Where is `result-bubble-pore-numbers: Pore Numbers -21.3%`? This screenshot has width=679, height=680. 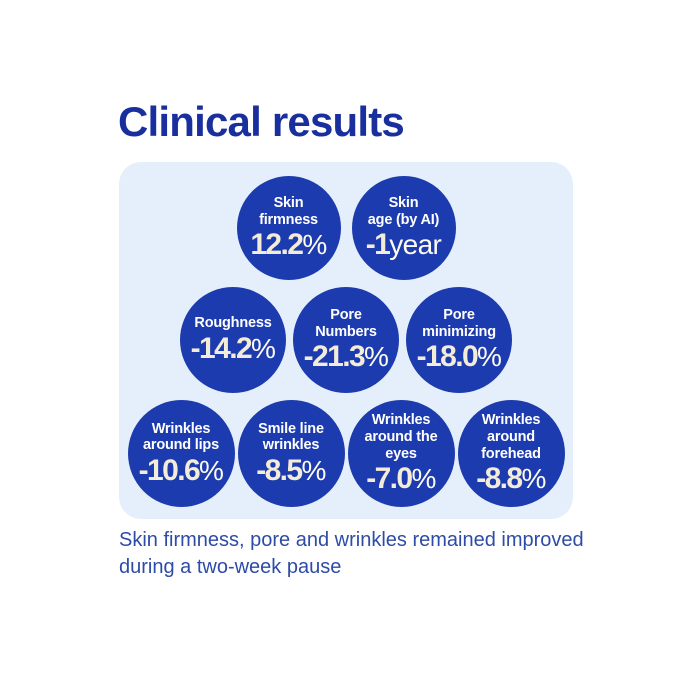 result-bubble-pore-numbers: Pore Numbers -21.3% is located at coordinates (346, 340).